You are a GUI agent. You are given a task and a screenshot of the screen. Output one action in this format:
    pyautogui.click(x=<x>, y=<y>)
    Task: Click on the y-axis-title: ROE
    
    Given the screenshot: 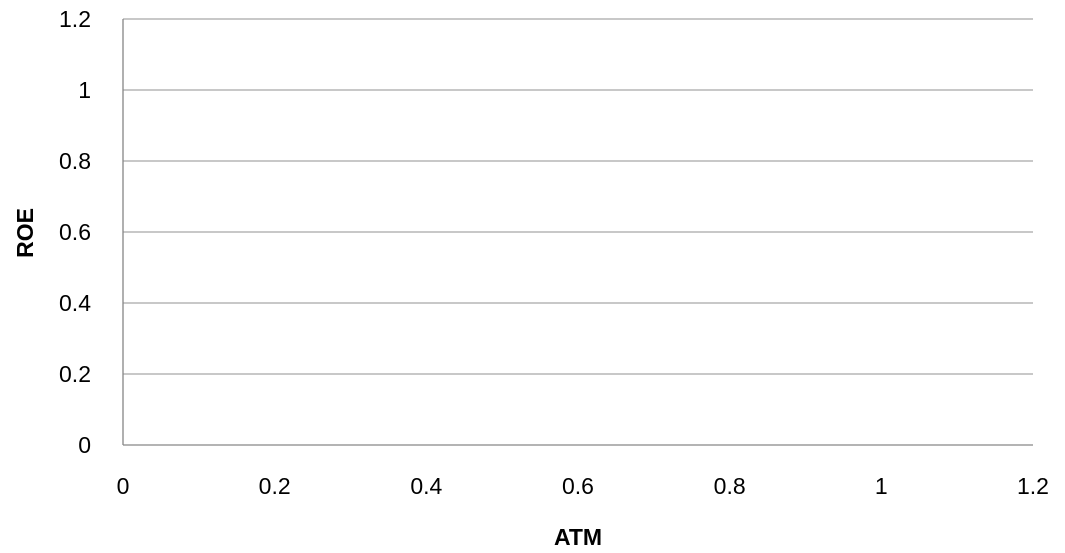 What is the action you would take?
    pyautogui.click(x=25, y=233)
    